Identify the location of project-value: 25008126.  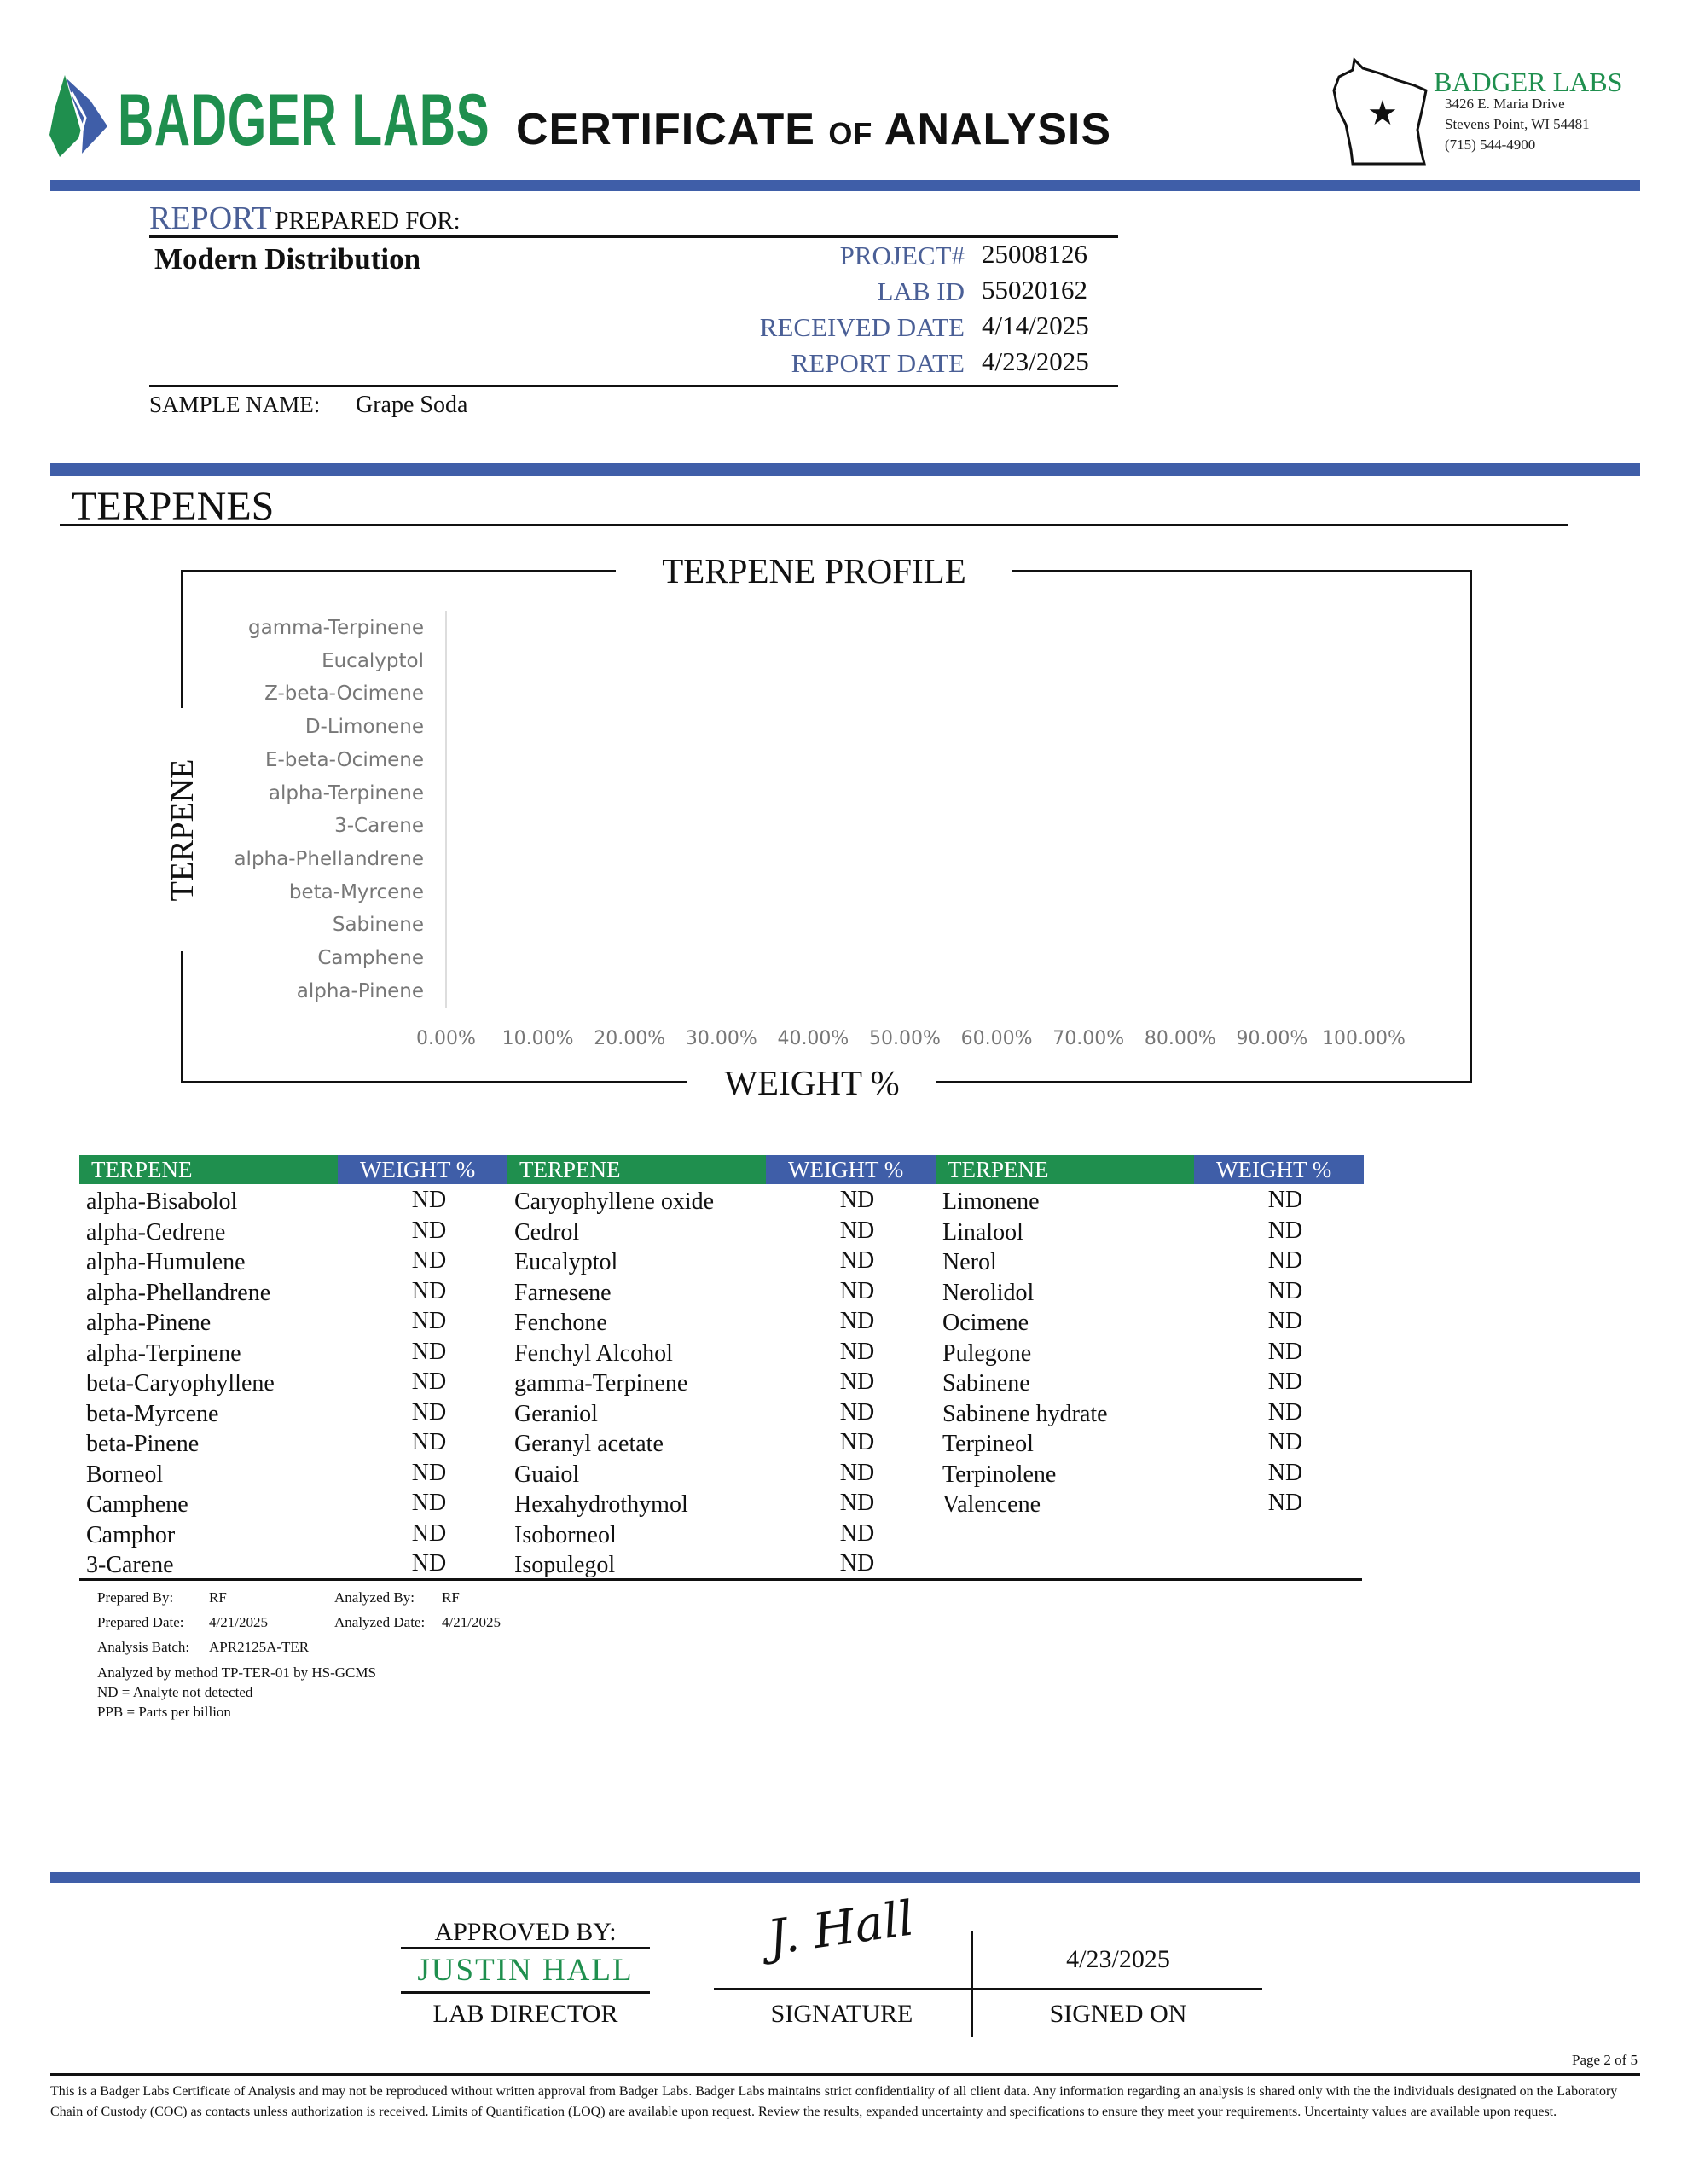
(1034, 254).